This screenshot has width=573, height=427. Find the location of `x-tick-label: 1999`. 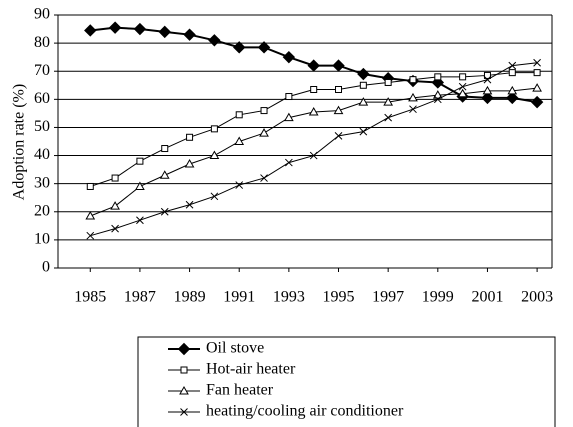

x-tick-label: 1999 is located at coordinates (438, 297).